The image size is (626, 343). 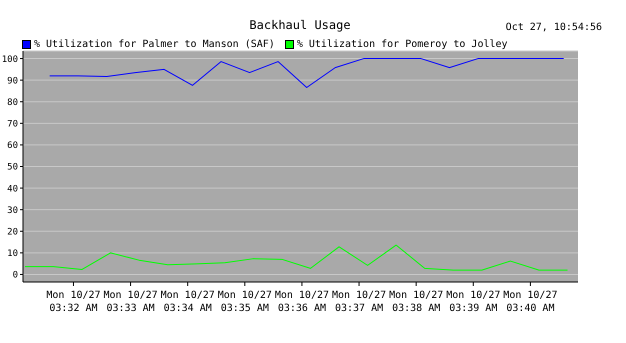 What do you see at coordinates (530, 302) in the screenshot?
I see `x-tick-label: Mon 10/27 03:40 AM` at bounding box center [530, 302].